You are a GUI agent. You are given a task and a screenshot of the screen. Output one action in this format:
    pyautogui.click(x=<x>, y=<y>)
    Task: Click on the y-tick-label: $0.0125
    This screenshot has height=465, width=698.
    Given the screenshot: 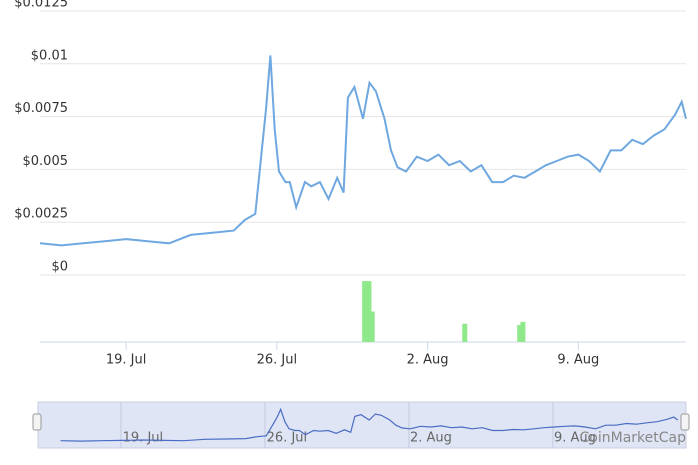 What is the action you would take?
    pyautogui.click(x=41, y=5)
    